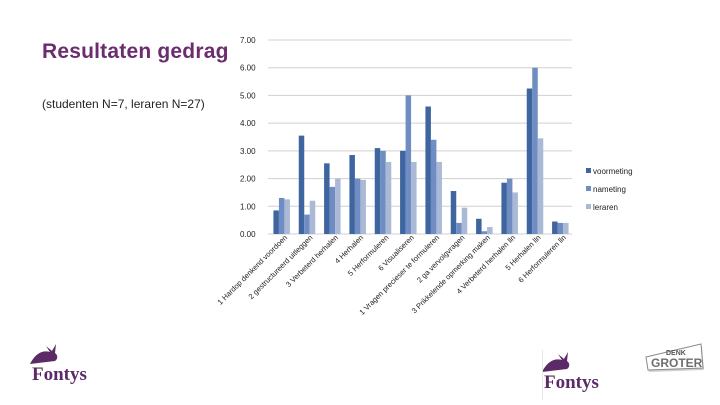 The image size is (720, 405). Describe the element at coordinates (44, 354) in the screenshot. I see `fontys-rabbit-icon` at that location.